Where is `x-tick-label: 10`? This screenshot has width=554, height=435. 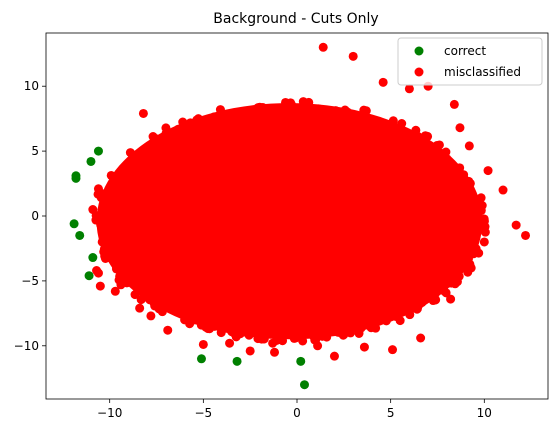 x-tick-label: 10 is located at coordinates (484, 413).